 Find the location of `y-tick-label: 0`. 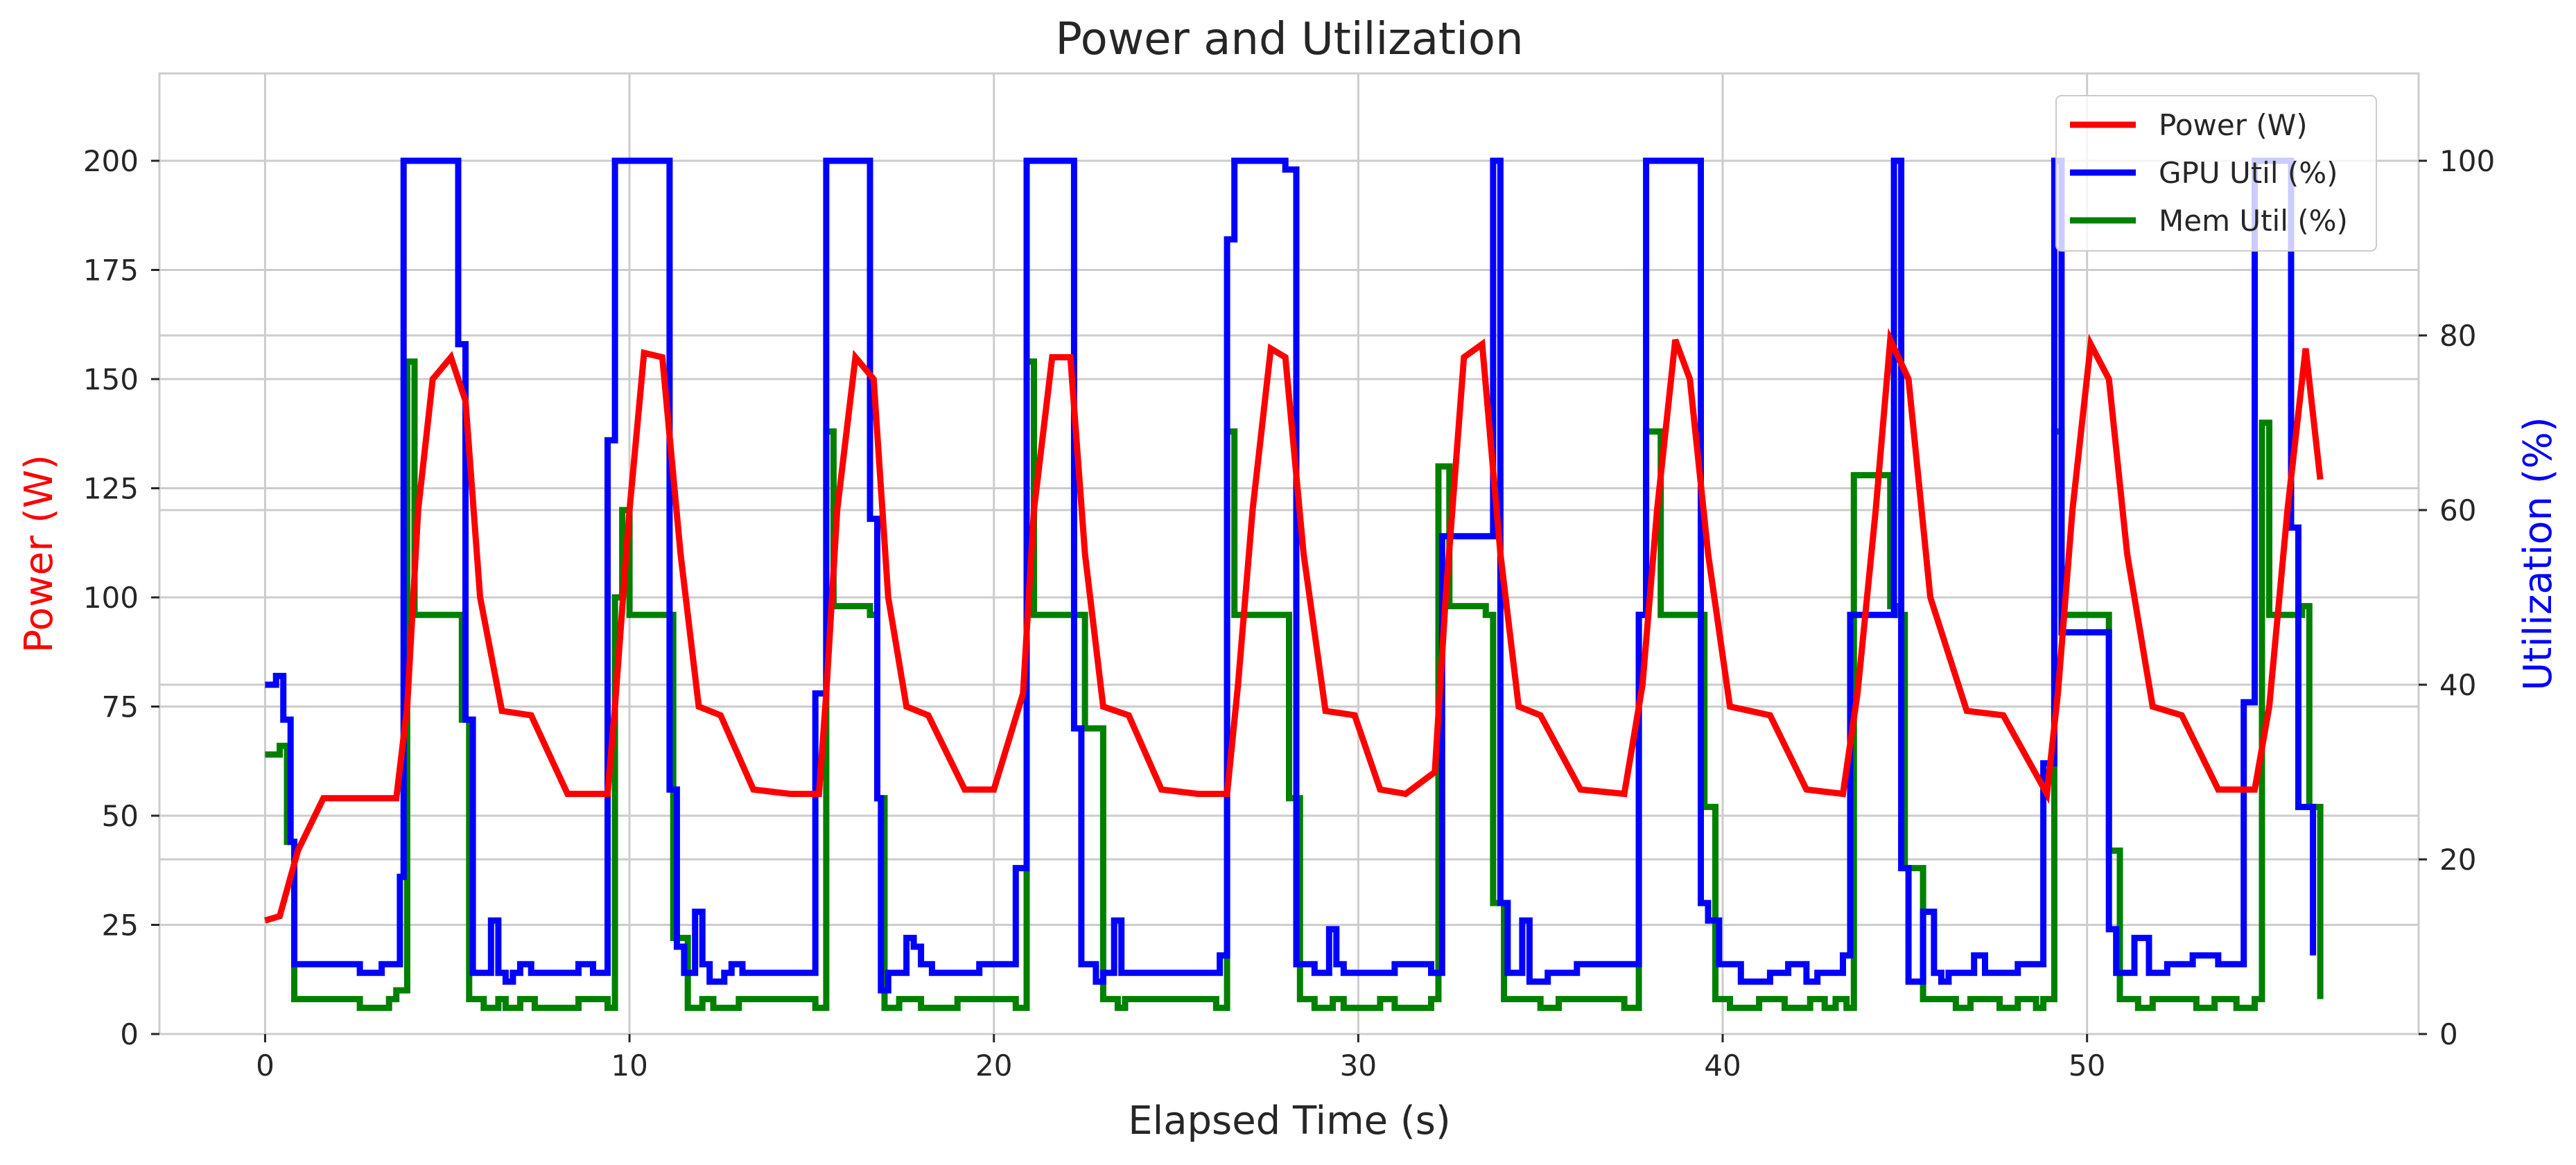

y-tick-label: 0 is located at coordinates (129, 1034).